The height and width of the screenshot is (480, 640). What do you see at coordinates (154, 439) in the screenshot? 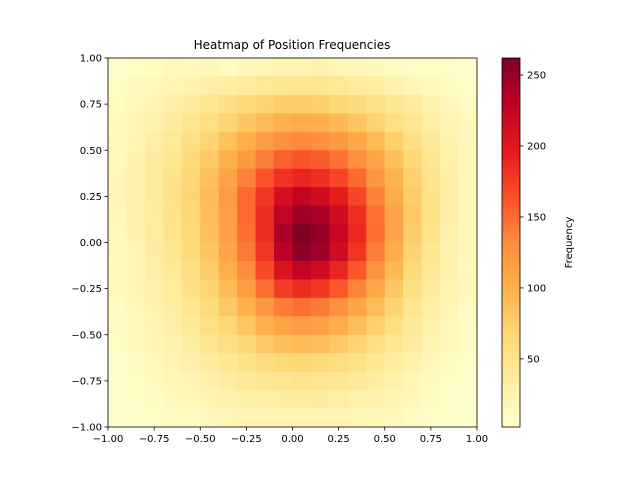
I see `x-tick-label: −0.75` at bounding box center [154, 439].